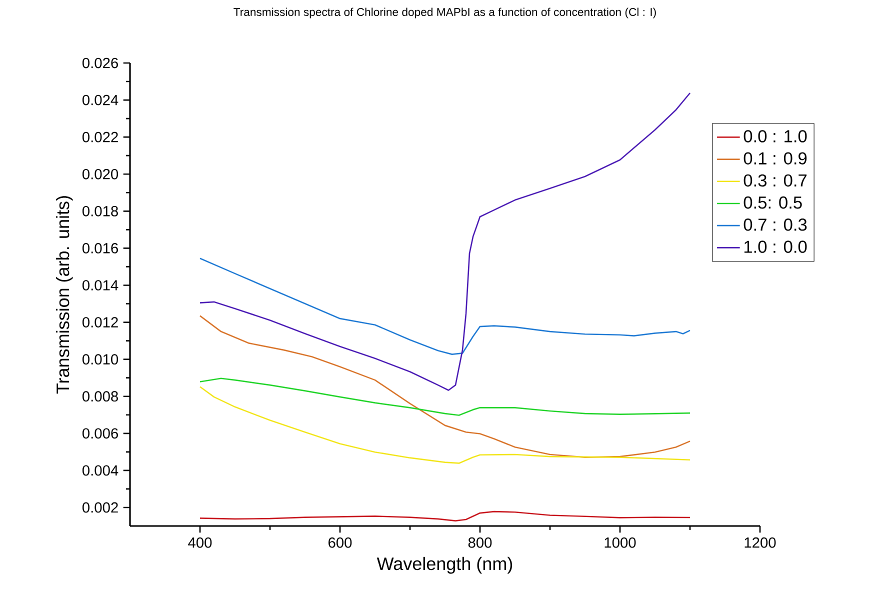 This screenshot has height=597, width=880. I want to click on y-tick-label: 0.024, so click(100, 100).